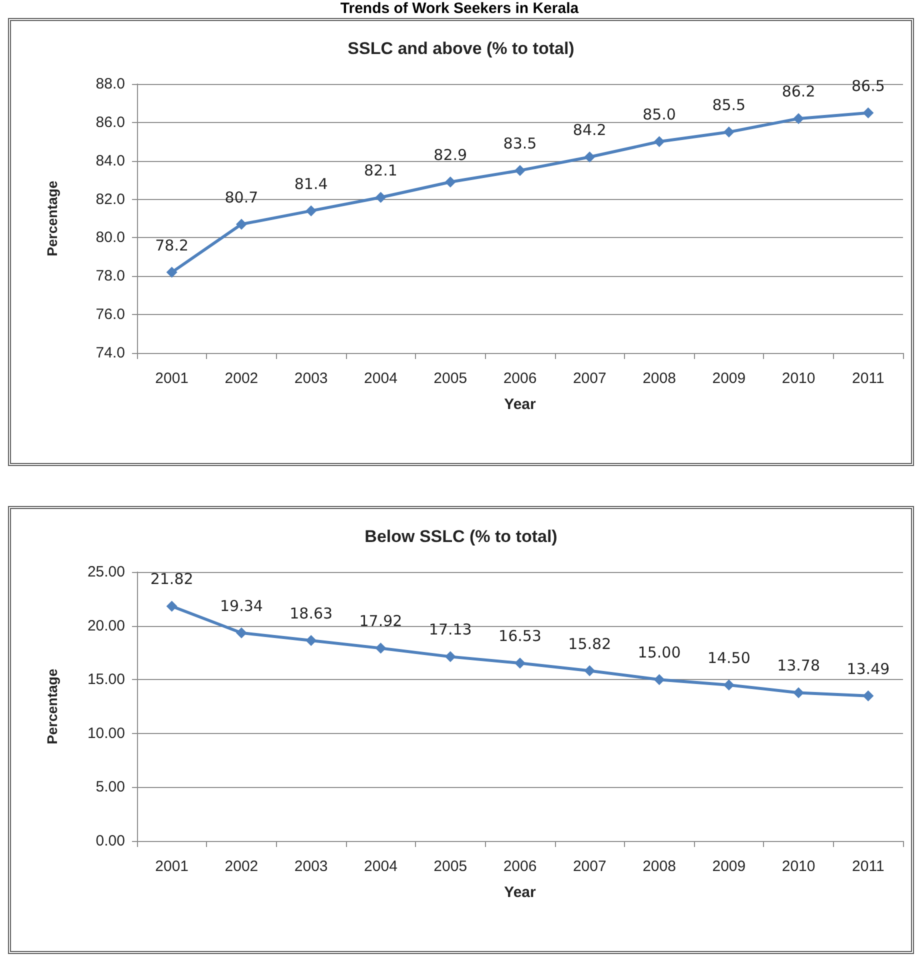 The height and width of the screenshot is (956, 919). I want to click on y-tick-label: 76.0, so click(110, 315).